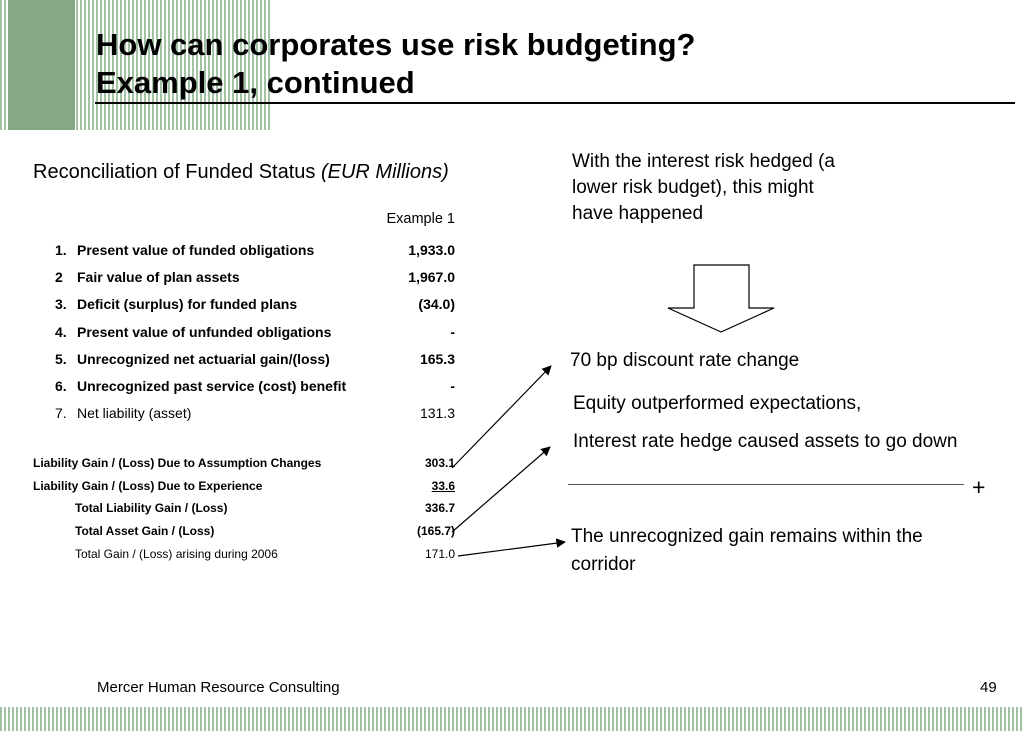 The image size is (1023, 731). I want to click on table-heading-units: (EUR Millions), so click(384, 172).